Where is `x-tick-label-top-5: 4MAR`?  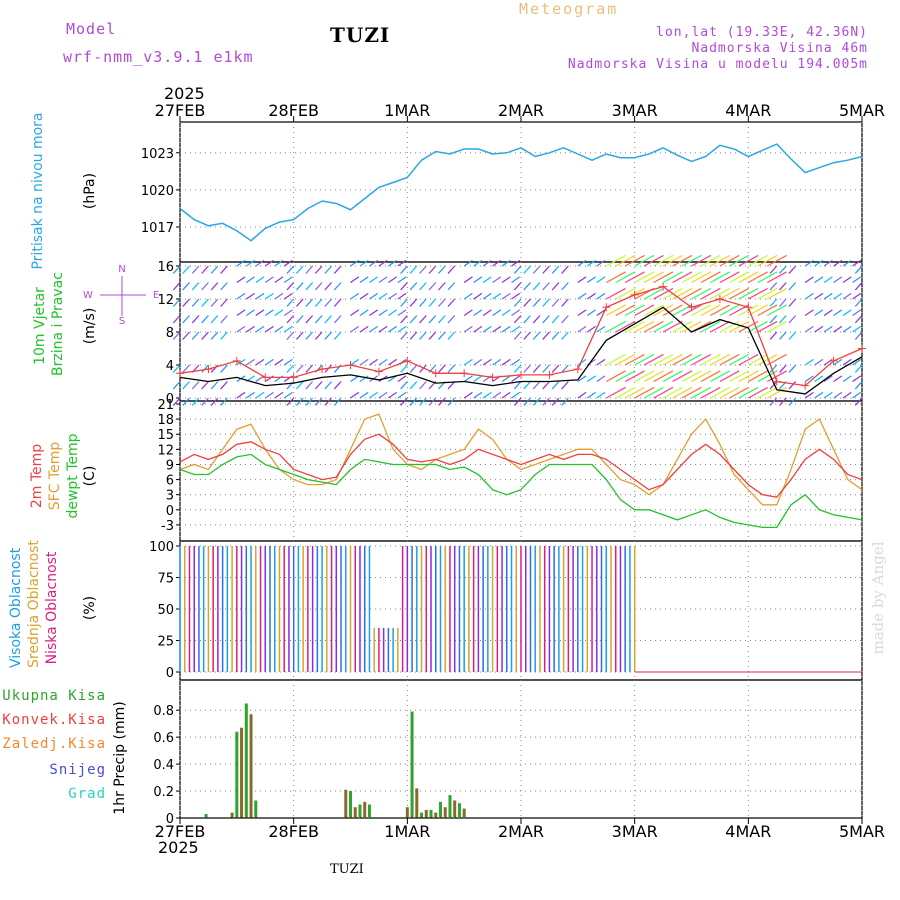 x-tick-label-top-5: 4MAR is located at coordinates (748, 110).